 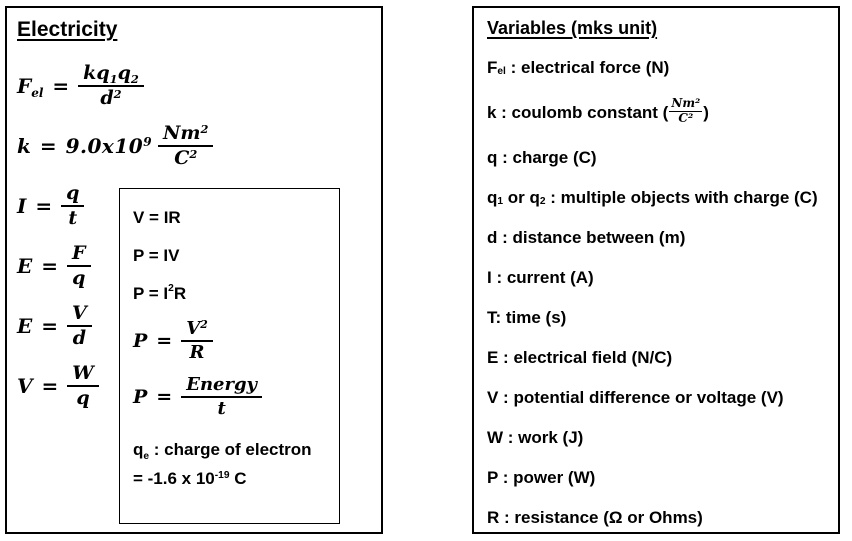 What do you see at coordinates (236, 341) in the screenshot?
I see `formula-row: P = V2 R` at bounding box center [236, 341].